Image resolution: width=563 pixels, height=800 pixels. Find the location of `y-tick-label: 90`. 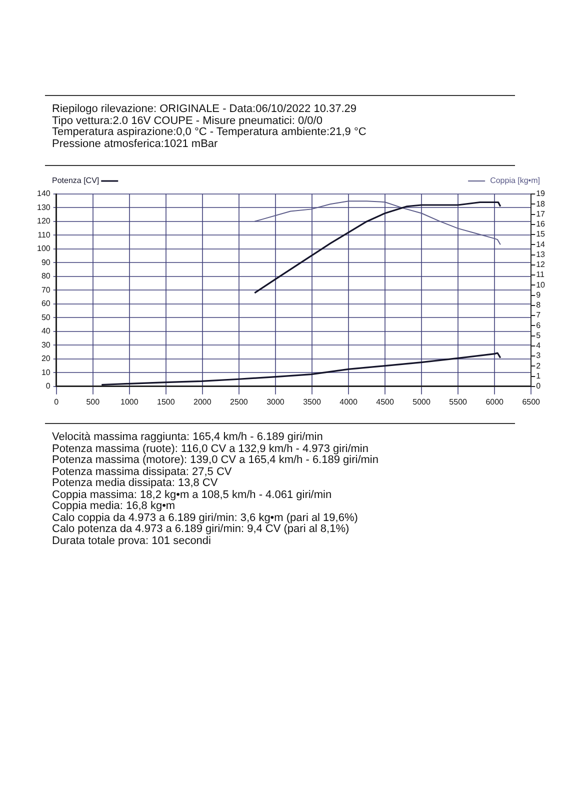

y-tick-label: 90 is located at coordinates (46, 262).